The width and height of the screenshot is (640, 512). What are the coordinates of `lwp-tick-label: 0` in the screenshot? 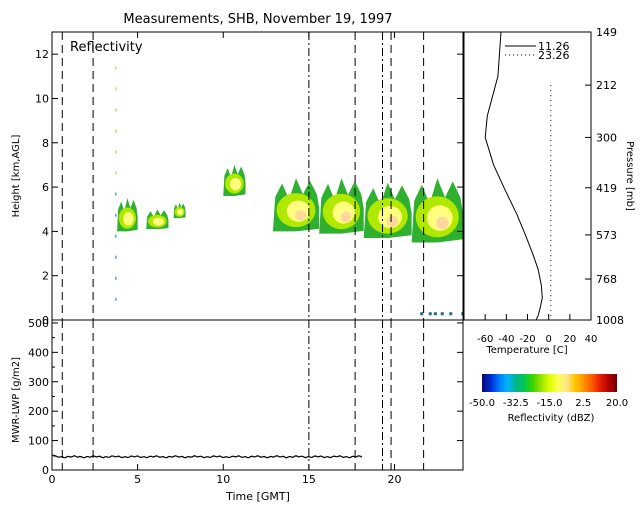 It's located at (45, 470).